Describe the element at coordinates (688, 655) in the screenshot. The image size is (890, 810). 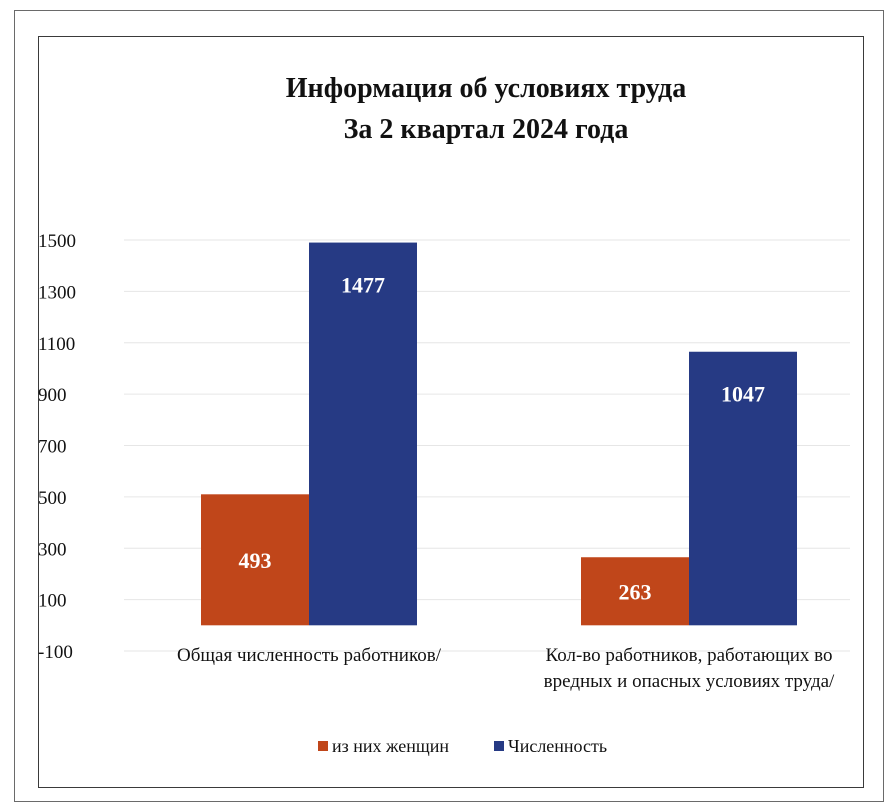
I see `category-label: Кол-во работников, работающих во` at that location.